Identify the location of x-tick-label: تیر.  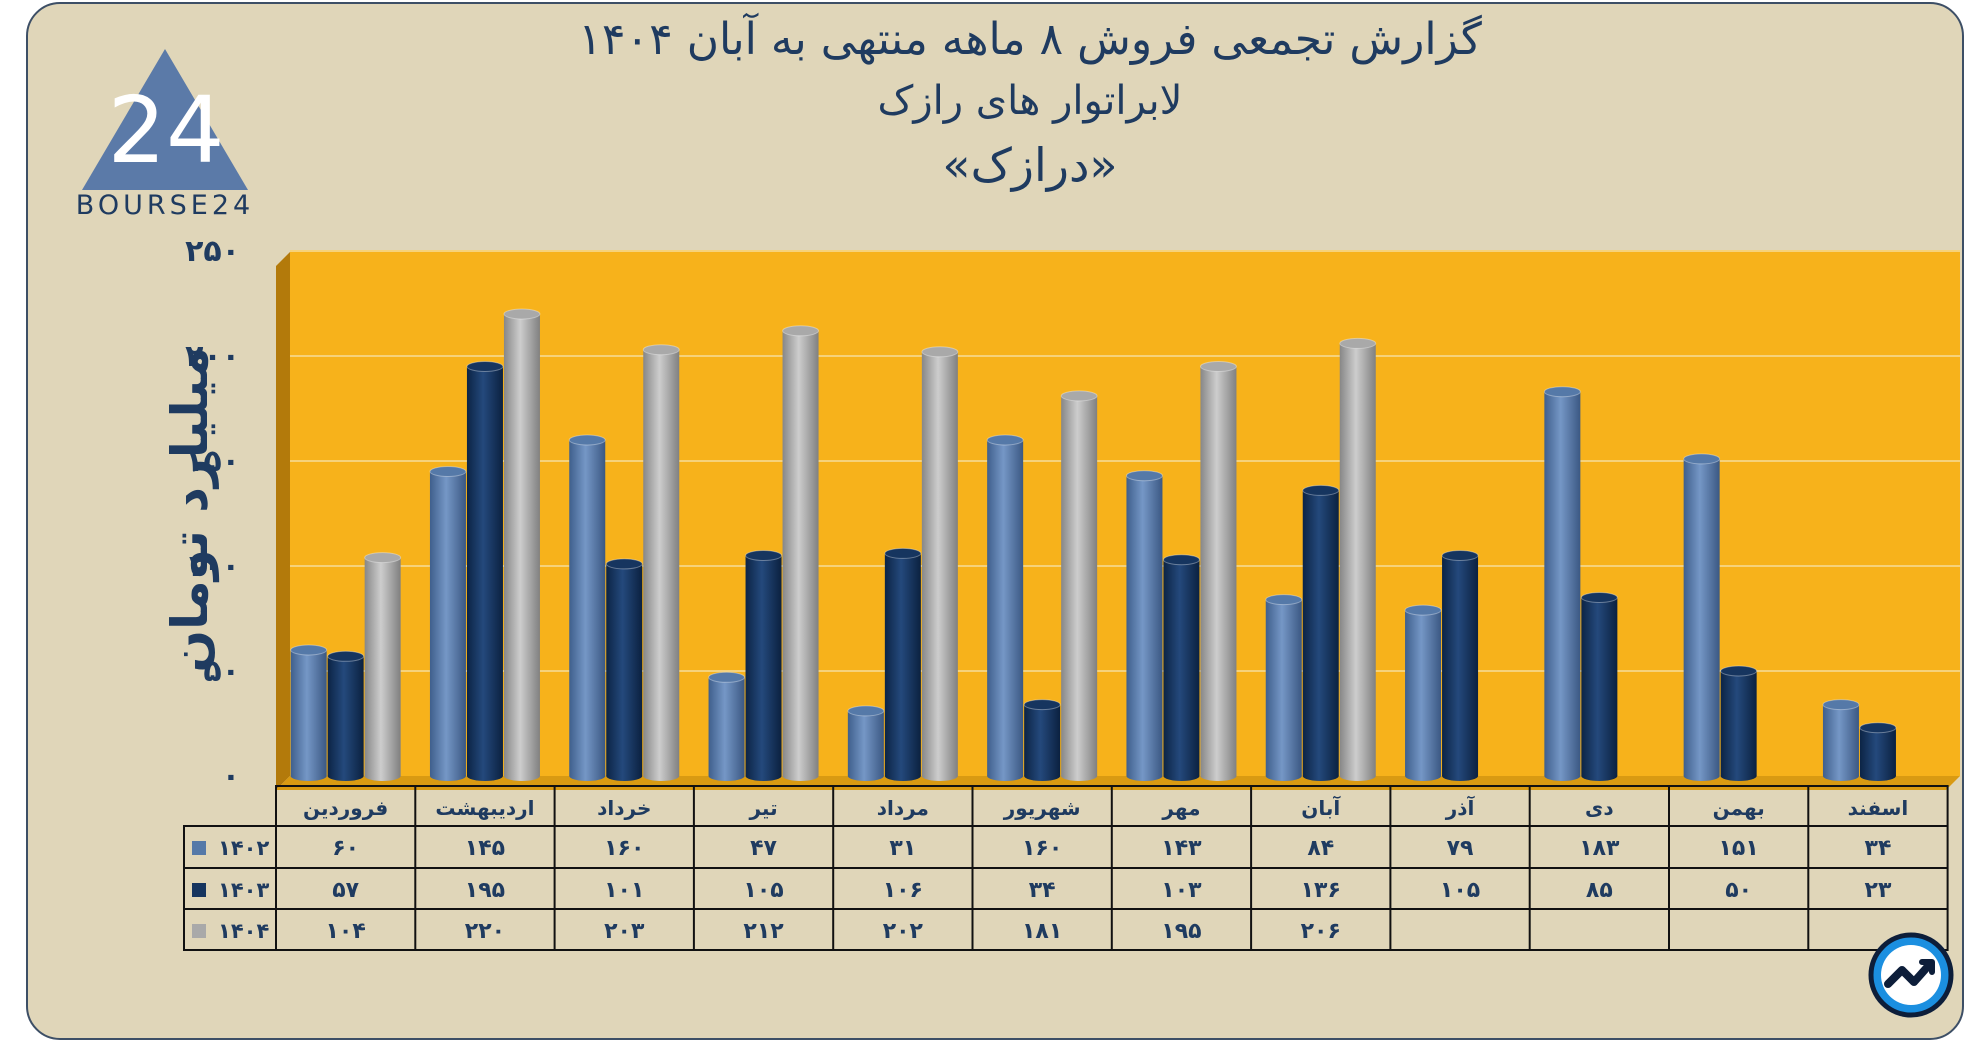
(762, 808).